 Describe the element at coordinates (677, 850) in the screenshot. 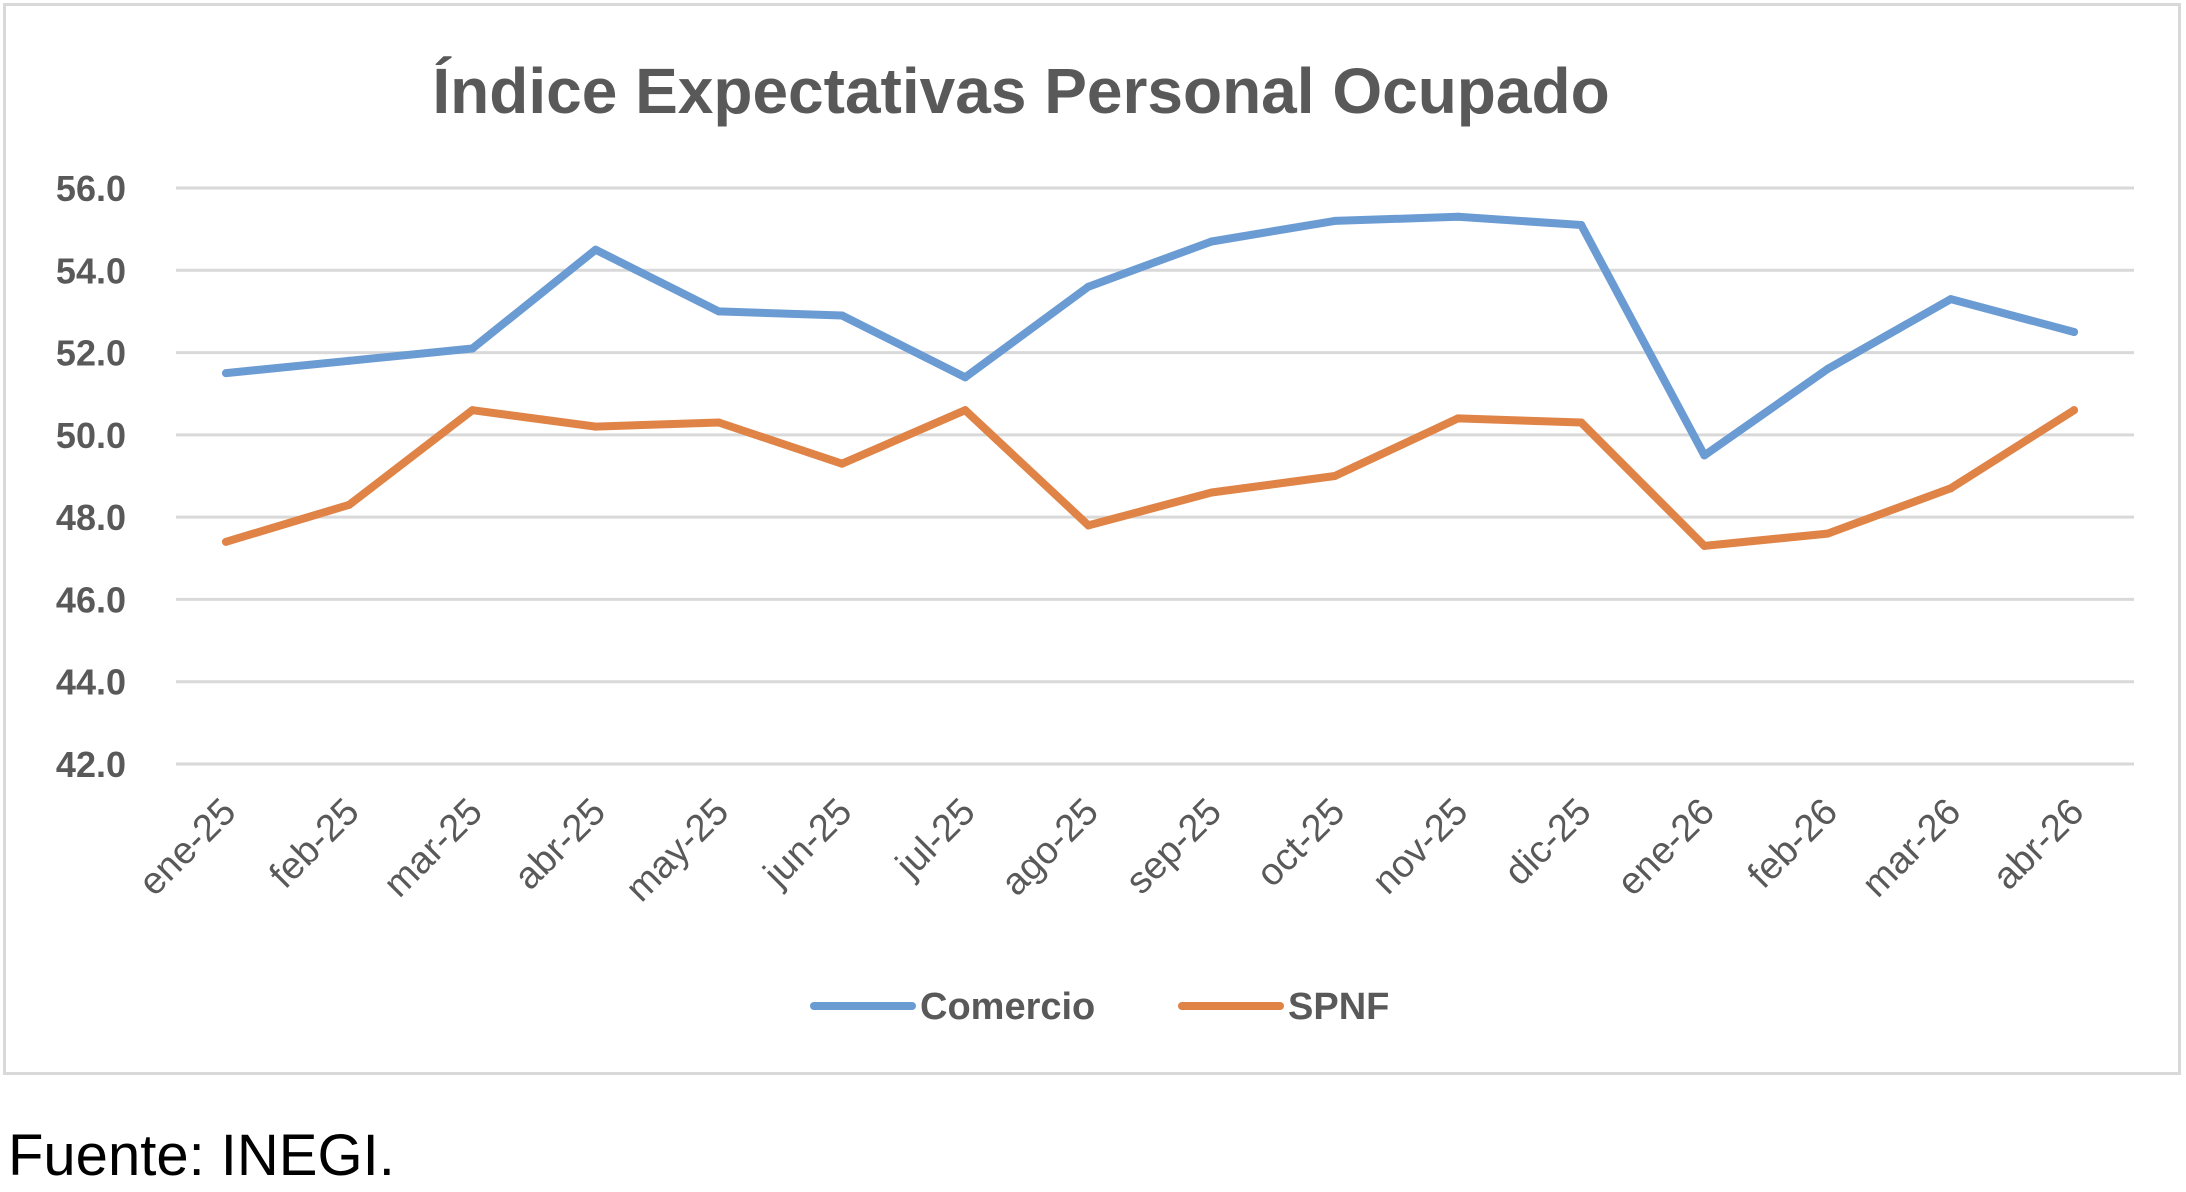

I see `x-tick-label: may-25` at that location.